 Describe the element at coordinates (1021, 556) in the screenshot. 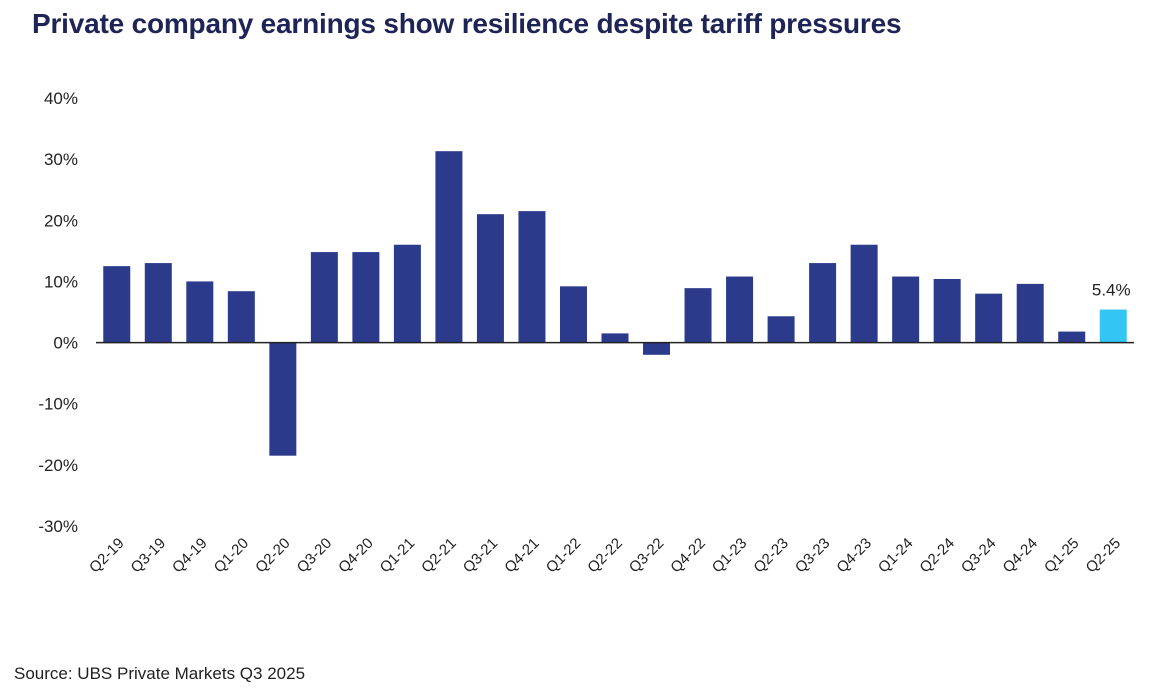

I see `x-tick-label: Q4-24` at that location.